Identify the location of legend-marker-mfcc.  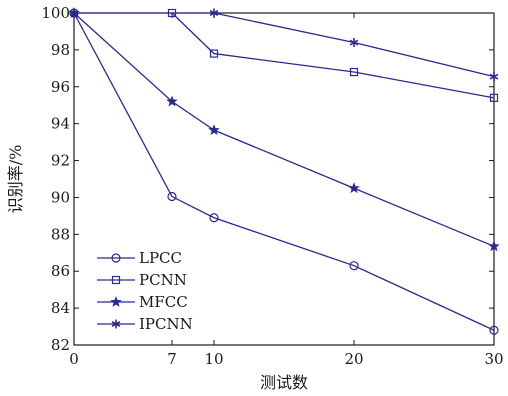
(116, 301).